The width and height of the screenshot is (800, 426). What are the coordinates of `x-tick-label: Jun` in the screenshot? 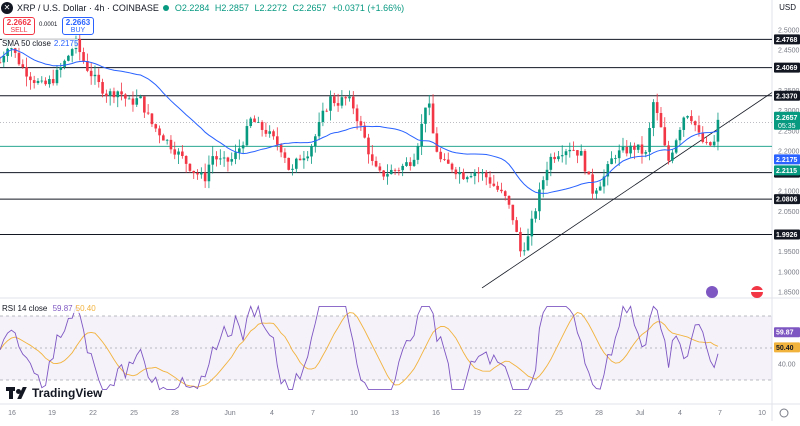 It's located at (229, 413).